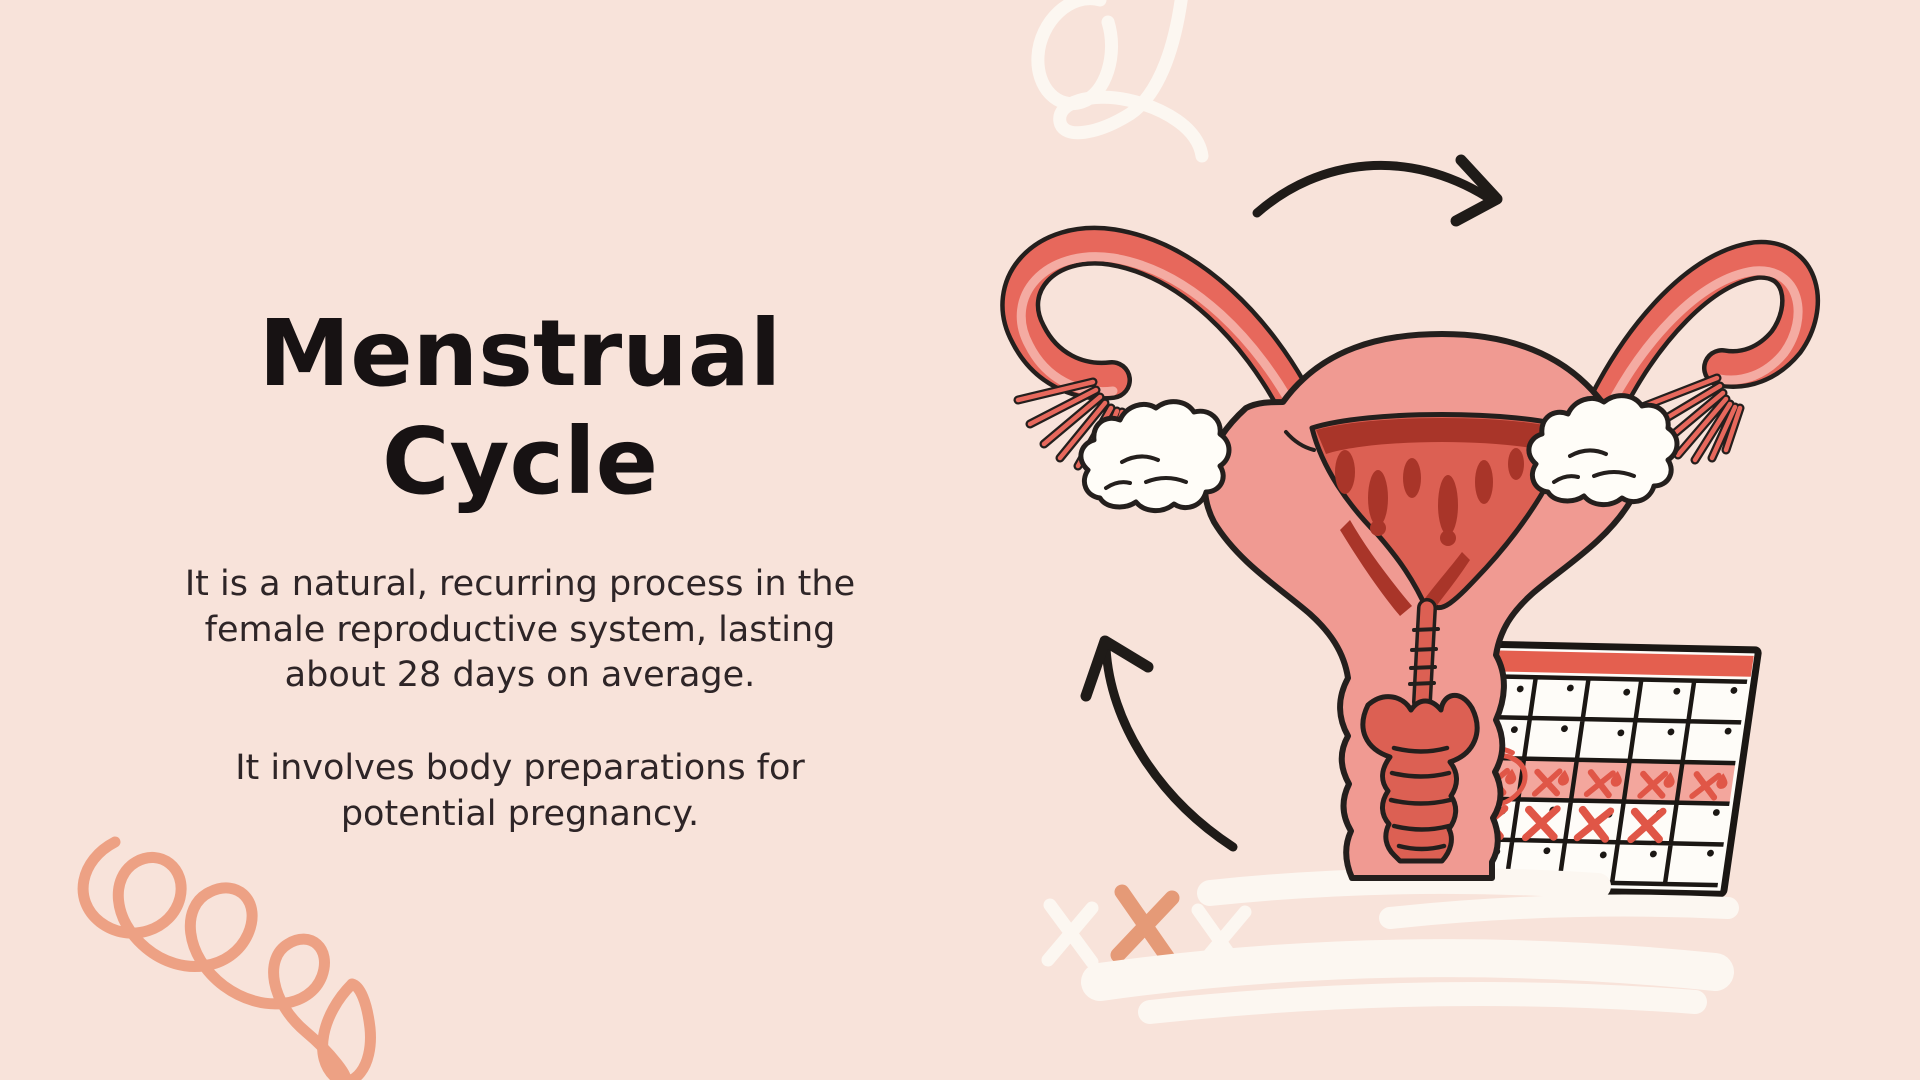 The width and height of the screenshot is (1920, 1080). I want to click on arrow-top-icon, so click(1377, 190).